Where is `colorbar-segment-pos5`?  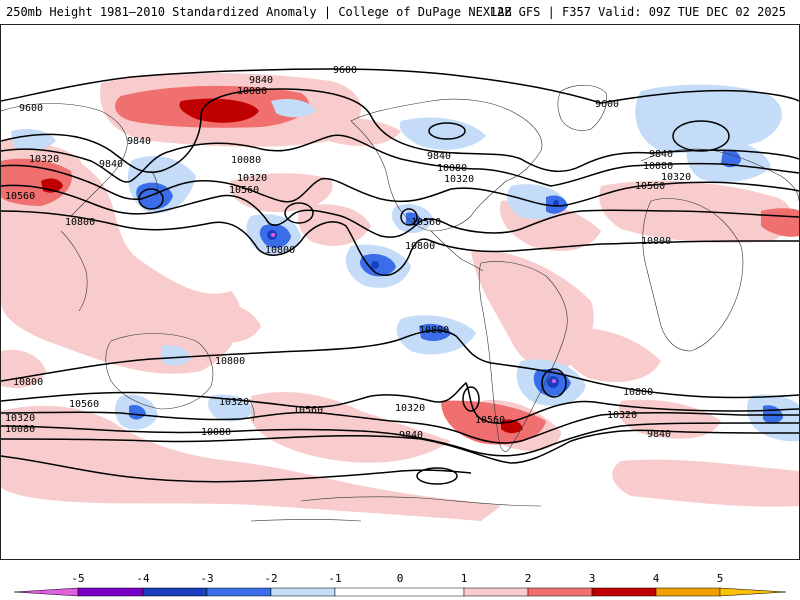
colorbar-segment-pos5 is located at coordinates (753, 592).